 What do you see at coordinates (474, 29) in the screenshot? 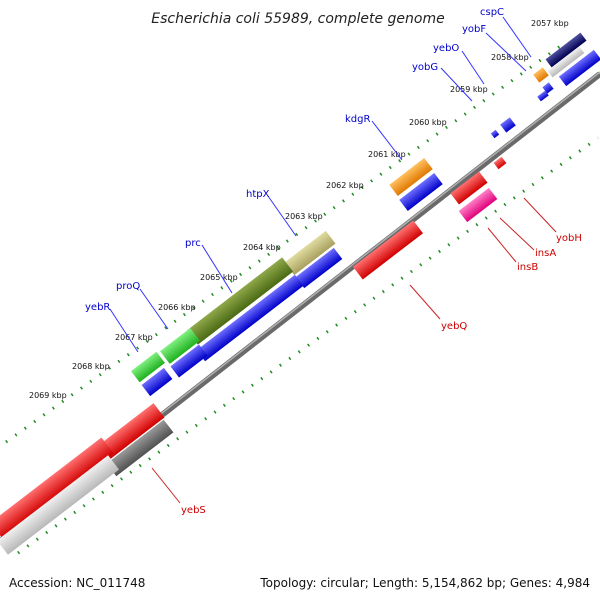
I see `gene-label-yobf: yobF` at bounding box center [474, 29].